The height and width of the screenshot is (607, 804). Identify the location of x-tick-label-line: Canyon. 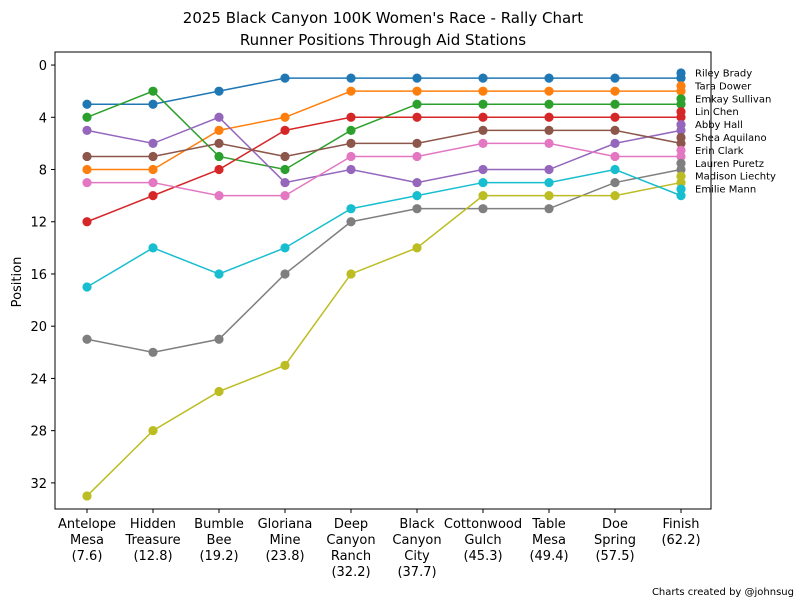
(350, 540).